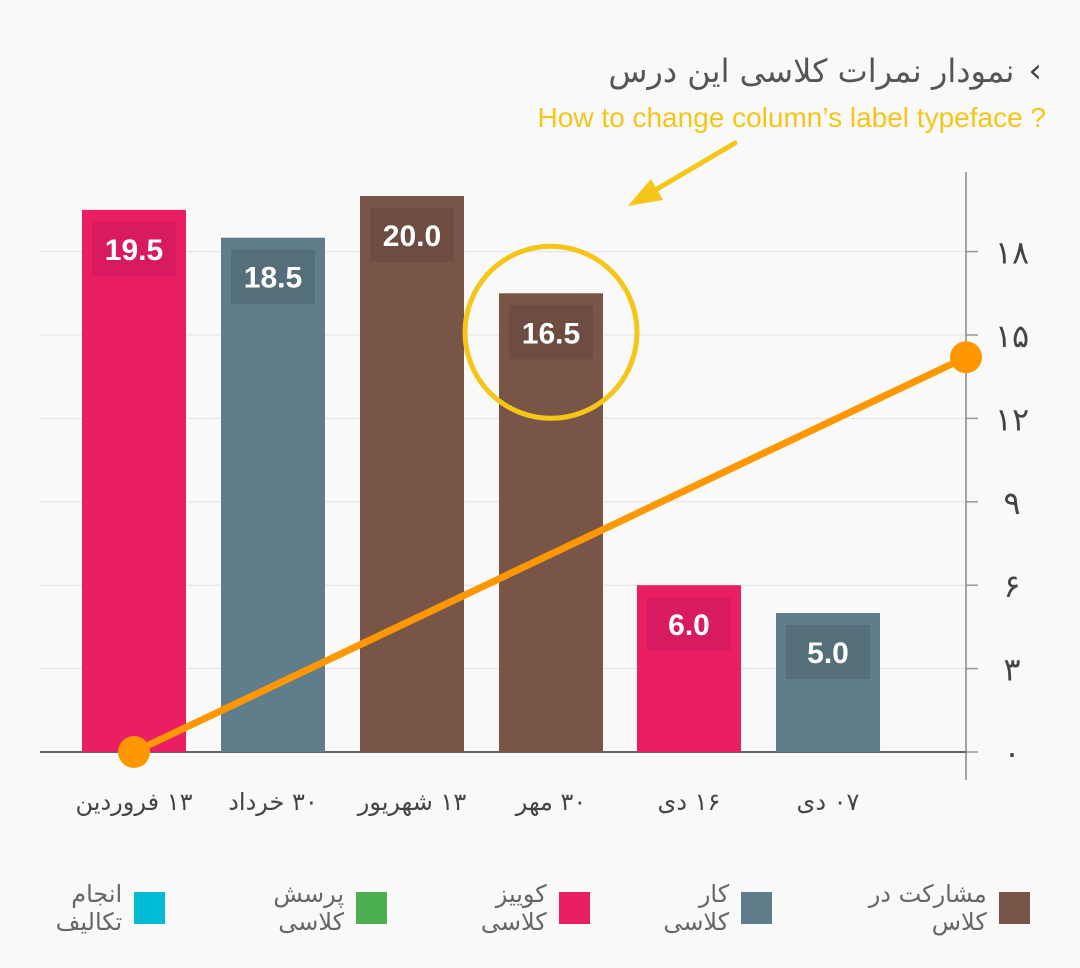 The height and width of the screenshot is (968, 1080). Describe the element at coordinates (927, 908) in the screenshot. I see `legend-label: مشارکت در کلاس` at that location.